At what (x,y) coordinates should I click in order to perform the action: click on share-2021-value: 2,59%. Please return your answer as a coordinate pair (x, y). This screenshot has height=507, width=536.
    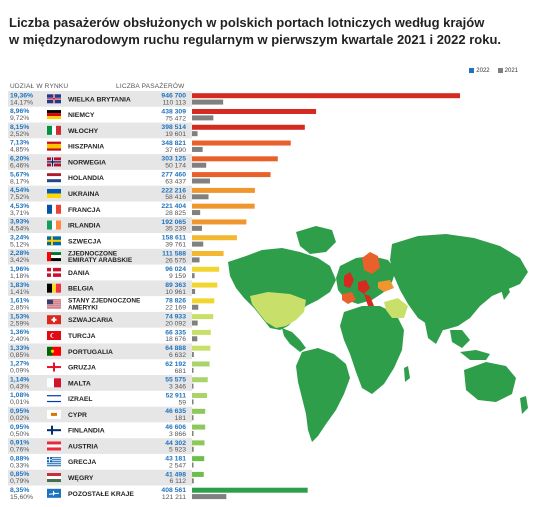
    Looking at the image, I should click on (19, 323).